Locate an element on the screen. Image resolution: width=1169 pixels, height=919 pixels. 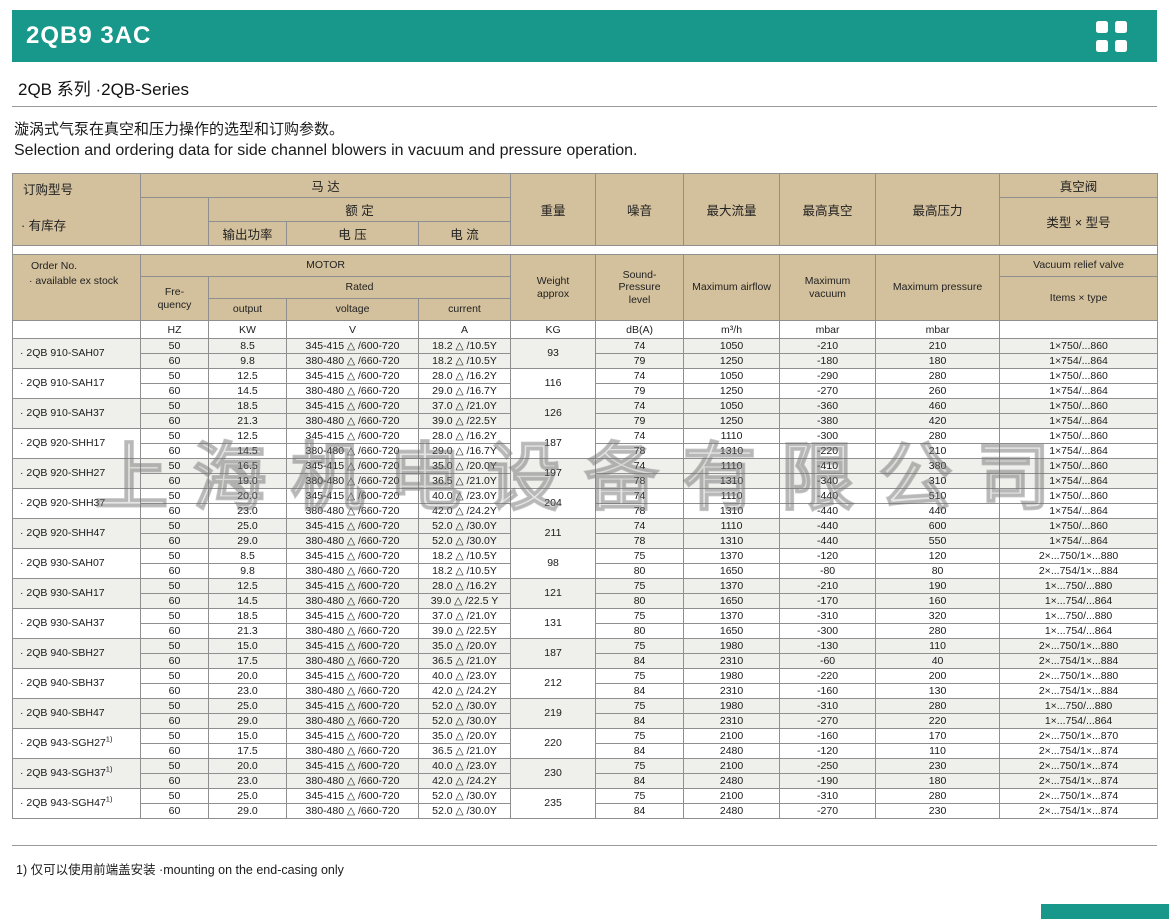
order-no-cell: · 2QB 943-SGH371) is located at coordinates (76, 773).